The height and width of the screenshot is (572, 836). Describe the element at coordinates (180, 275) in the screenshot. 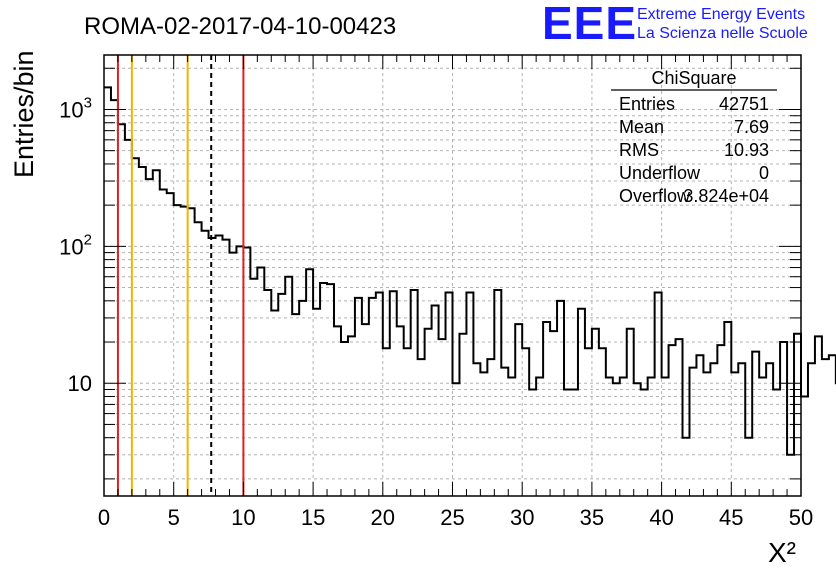

I see `vertical-lines` at that location.